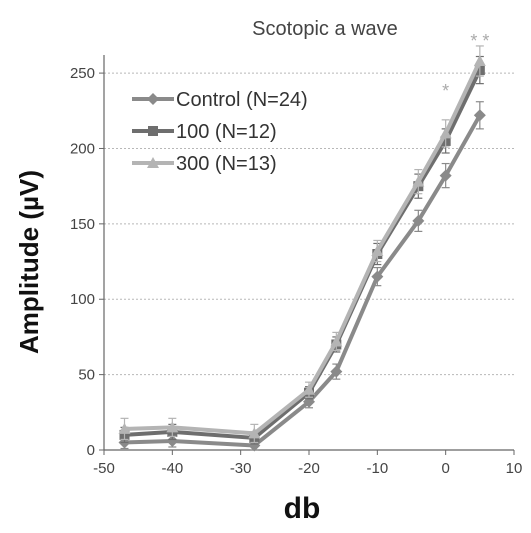 The image size is (531, 533). What do you see at coordinates (82, 262) in the screenshot?
I see `y-tick-labels: 0 50 100 150 200 250` at bounding box center [82, 262].